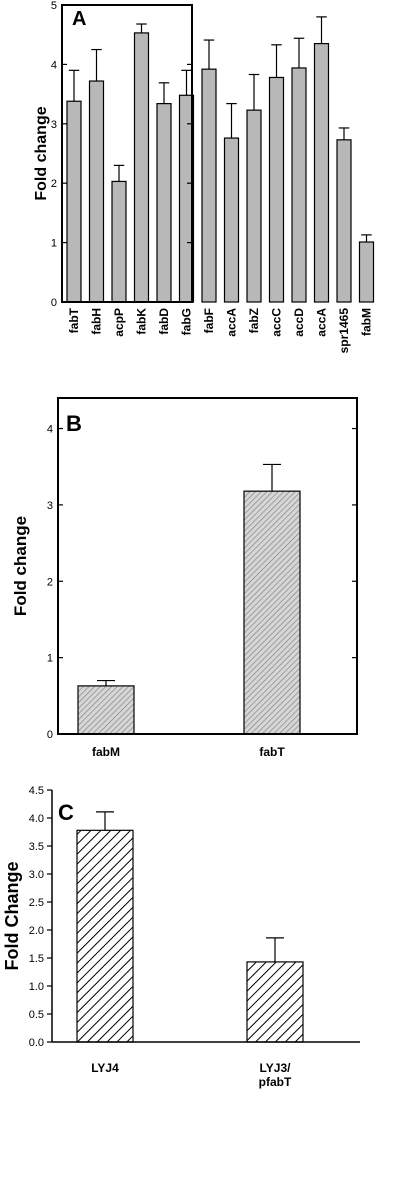  I want to click on tick-label: 0.0, so click(36, 1043).